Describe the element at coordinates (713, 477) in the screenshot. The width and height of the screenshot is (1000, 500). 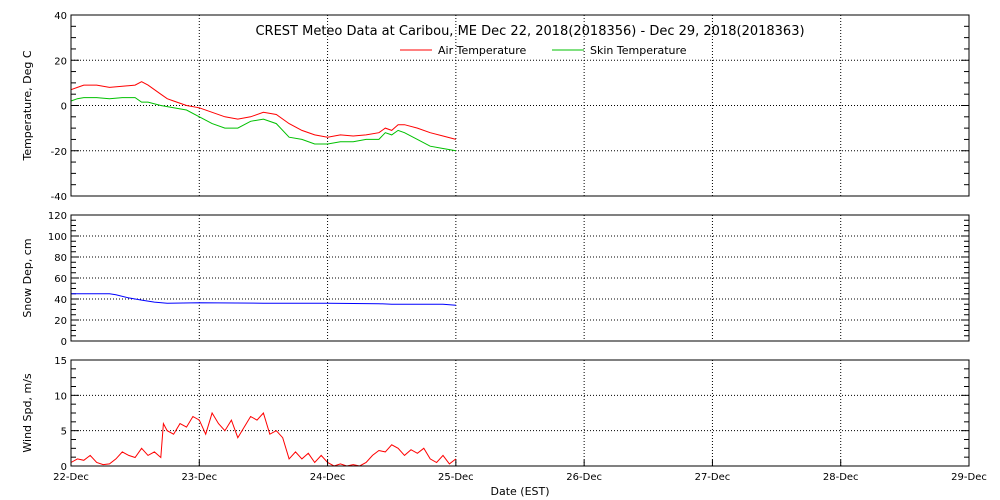
I see `x-tick-label: 27-Dec` at that location.